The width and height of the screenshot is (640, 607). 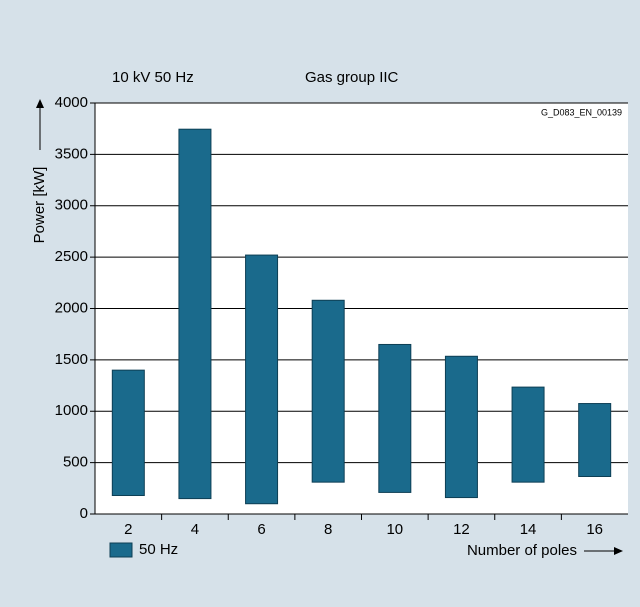 I want to click on y-tick-label: 2500, so click(x=71, y=256).